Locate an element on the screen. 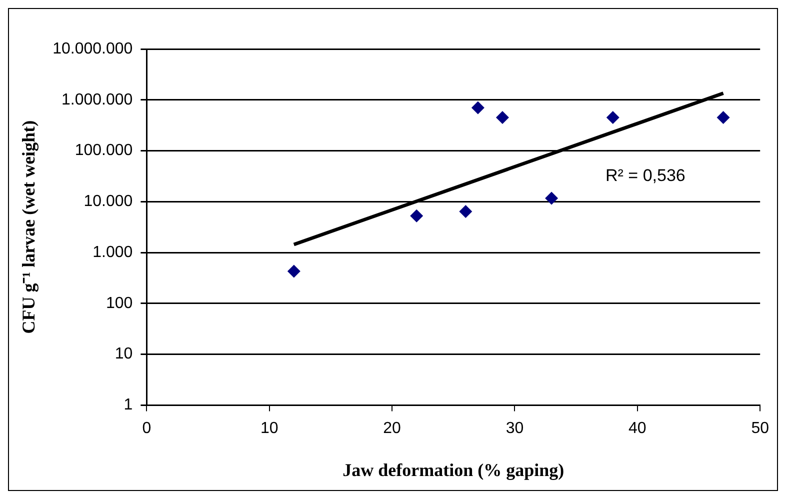 Image resolution: width=786 pixels, height=499 pixels. x-tick-label: 10 is located at coordinates (269, 429).